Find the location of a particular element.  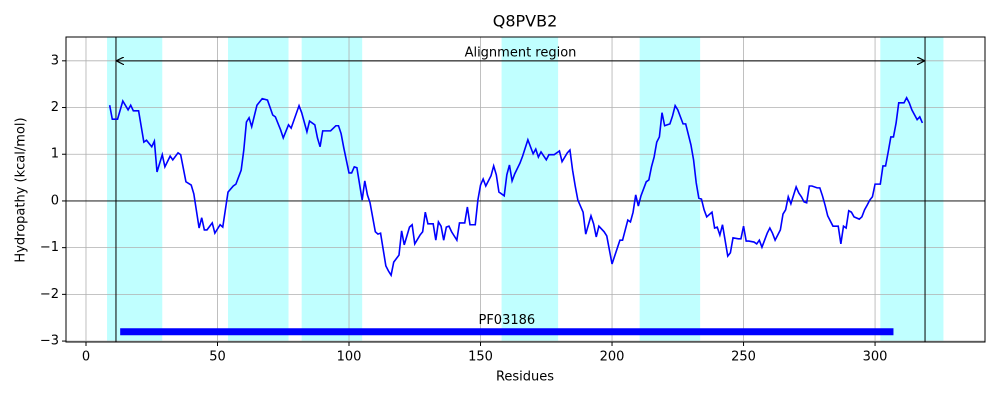

x-tick-label: 200 is located at coordinates (612, 357).